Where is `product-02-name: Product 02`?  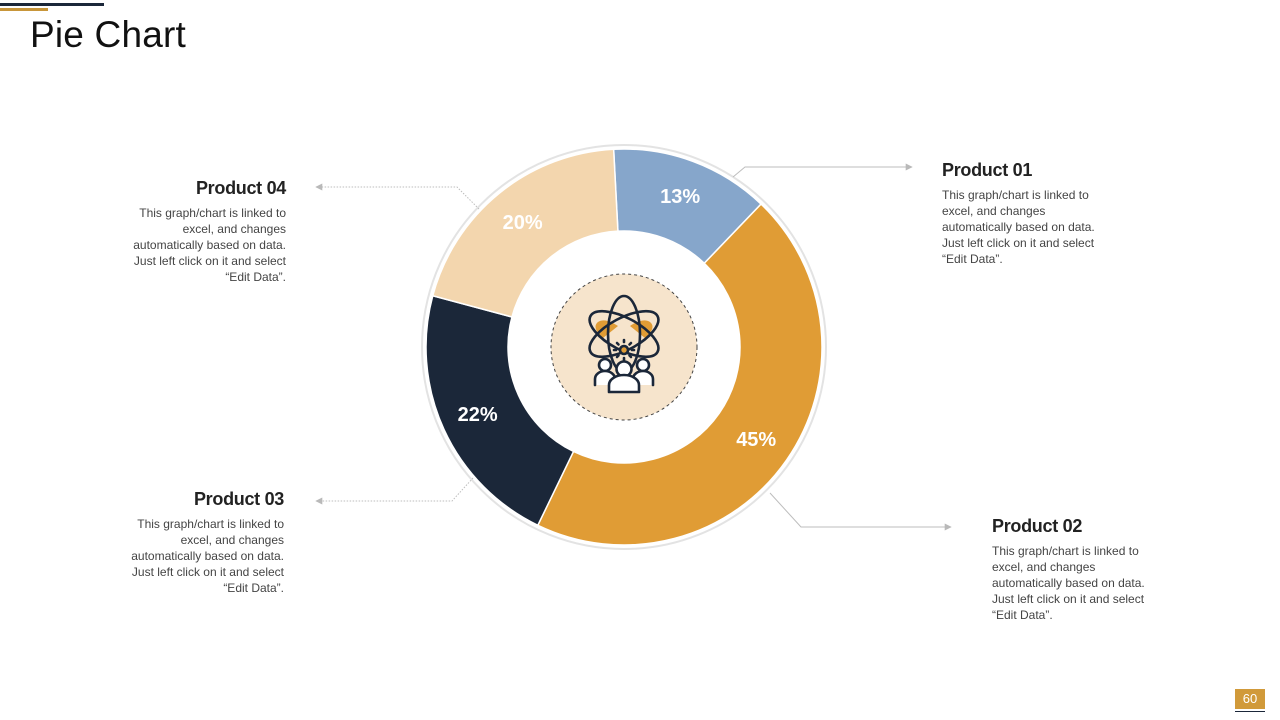 product-02-name: Product 02 is located at coordinates (1037, 526).